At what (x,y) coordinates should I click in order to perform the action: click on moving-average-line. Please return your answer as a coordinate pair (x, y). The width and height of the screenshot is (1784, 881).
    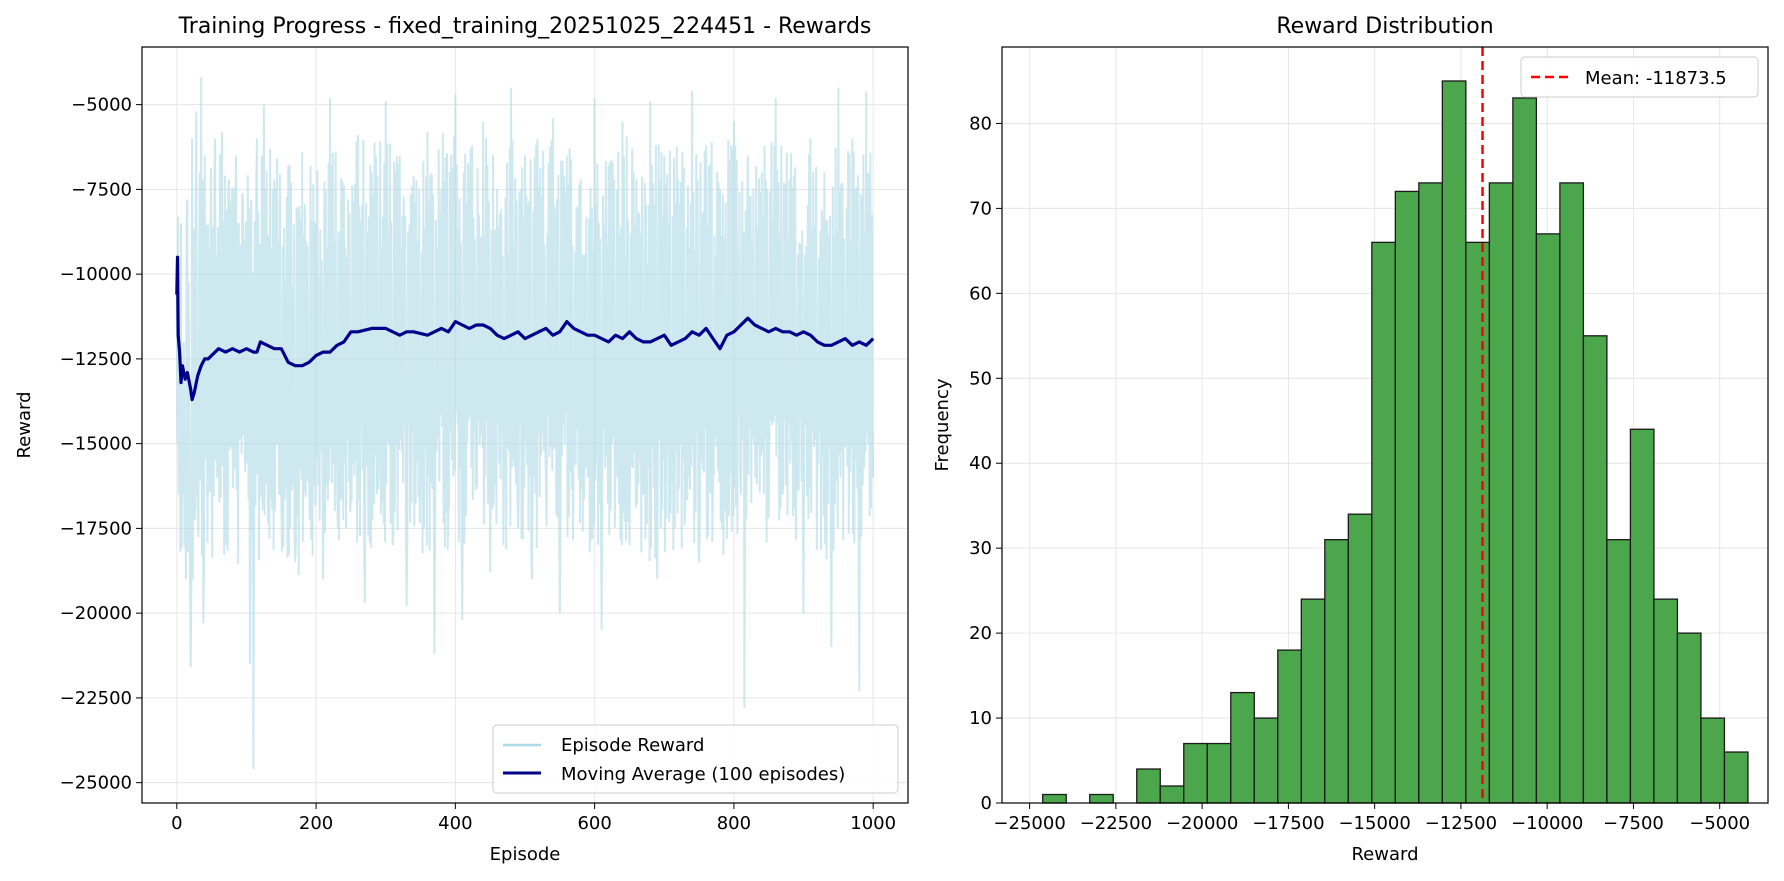
    Looking at the image, I should click on (525, 328).